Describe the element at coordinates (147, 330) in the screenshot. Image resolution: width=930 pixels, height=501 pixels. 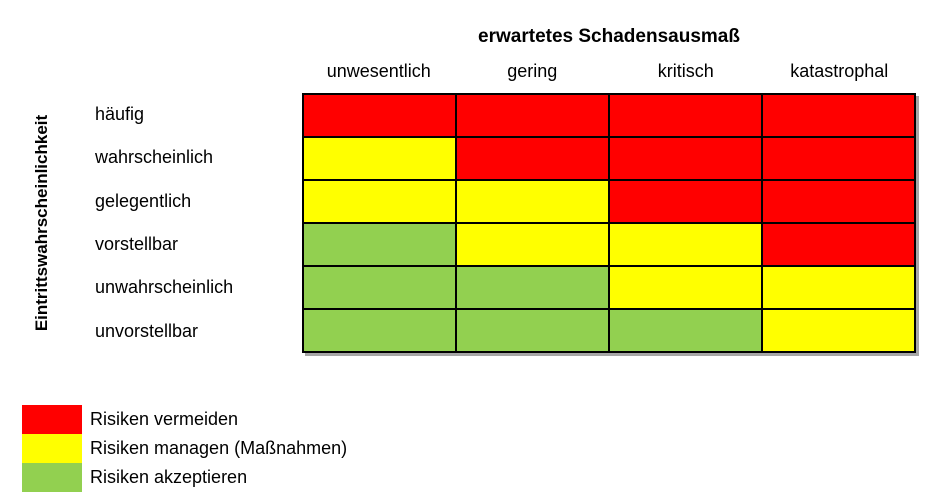
I see `row-label-5: unvorstellbar` at that location.